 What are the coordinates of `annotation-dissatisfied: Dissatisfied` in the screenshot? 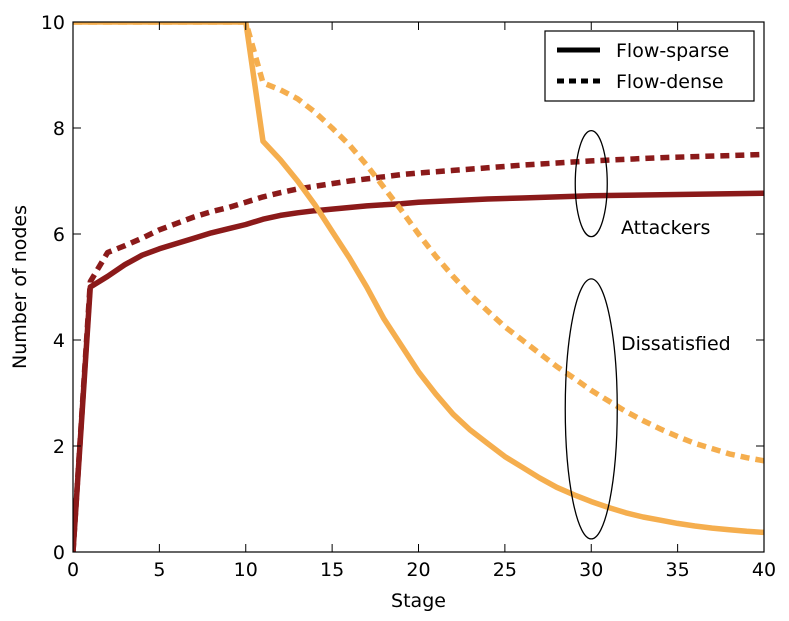 It's located at (676, 344).